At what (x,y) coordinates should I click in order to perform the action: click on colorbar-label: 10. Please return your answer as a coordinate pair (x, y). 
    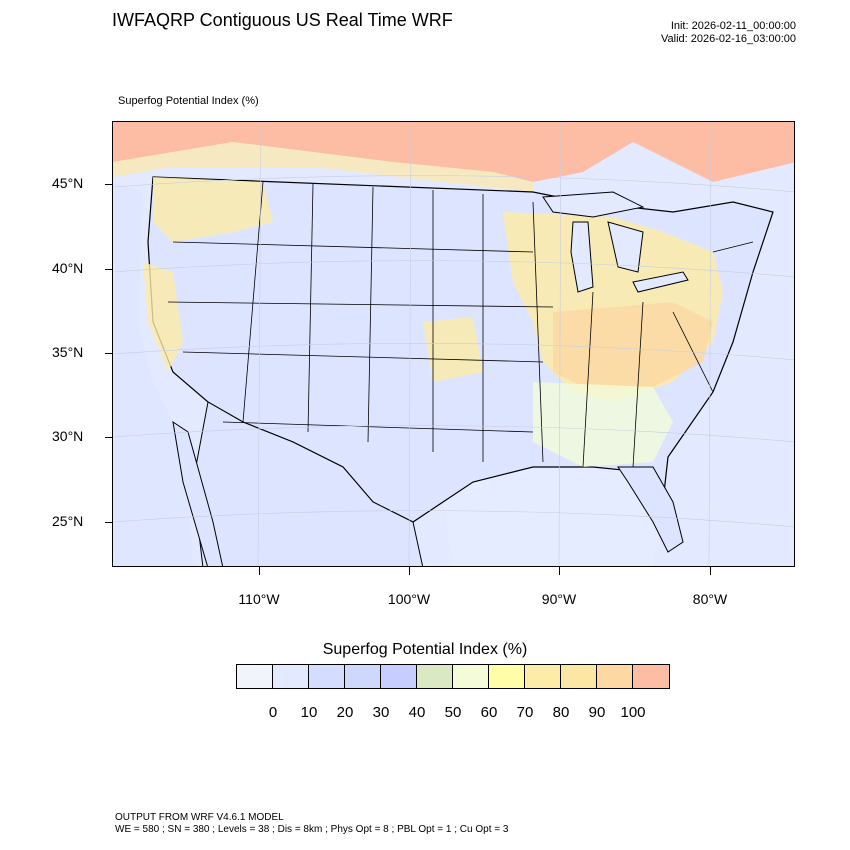
    Looking at the image, I should click on (309, 712).